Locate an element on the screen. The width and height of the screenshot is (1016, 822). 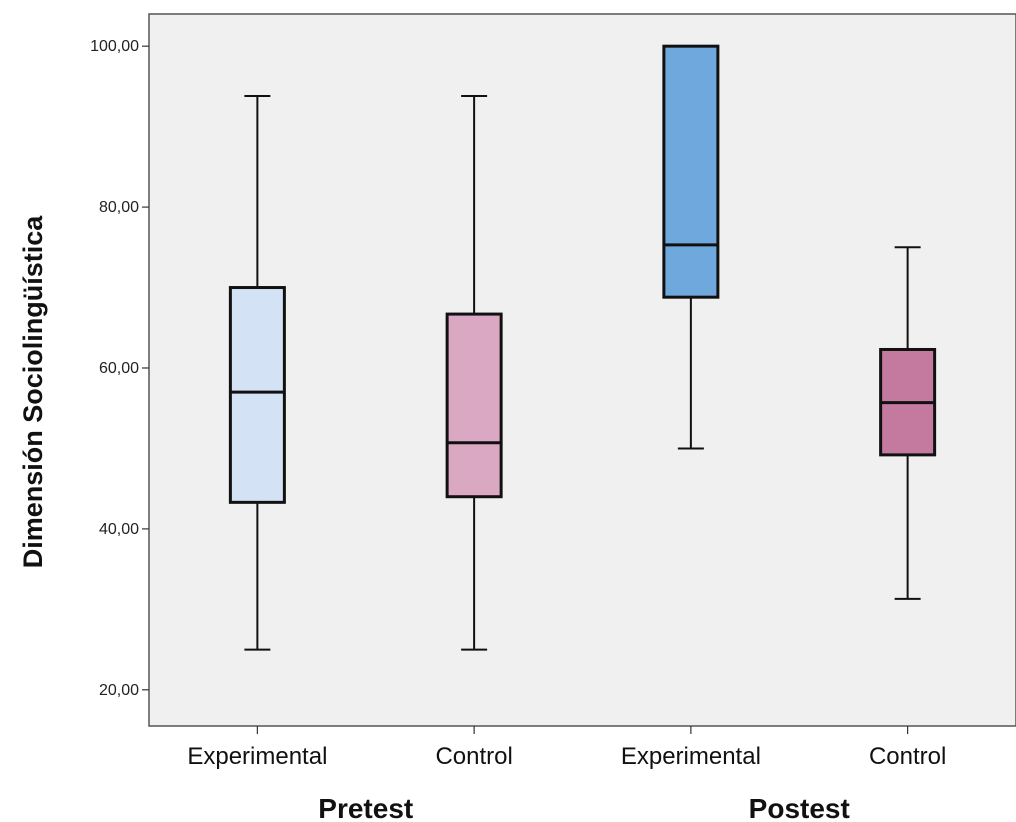
y-axis-title: Dimensión Sociolingüística is located at coordinates (33, 392).